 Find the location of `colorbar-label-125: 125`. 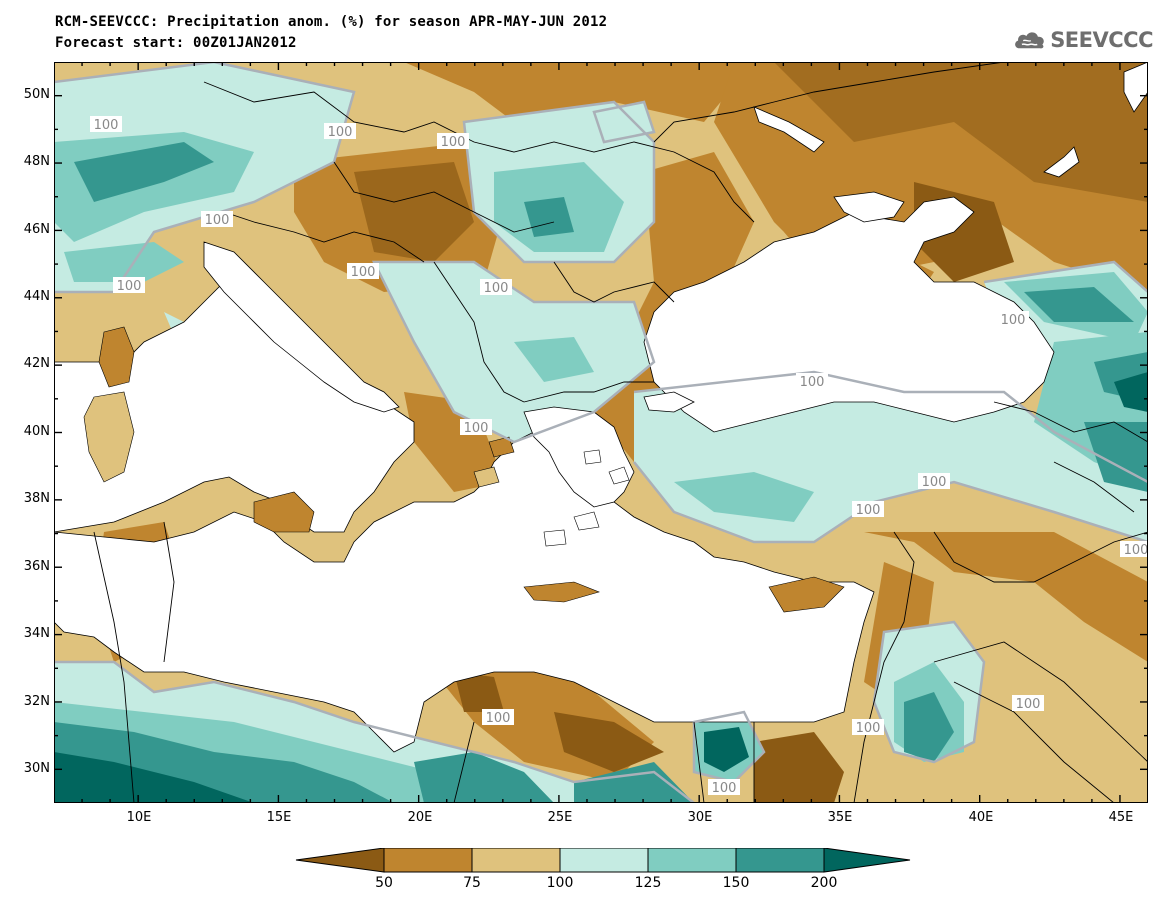

colorbar-label-125: 125 is located at coordinates (648, 883).